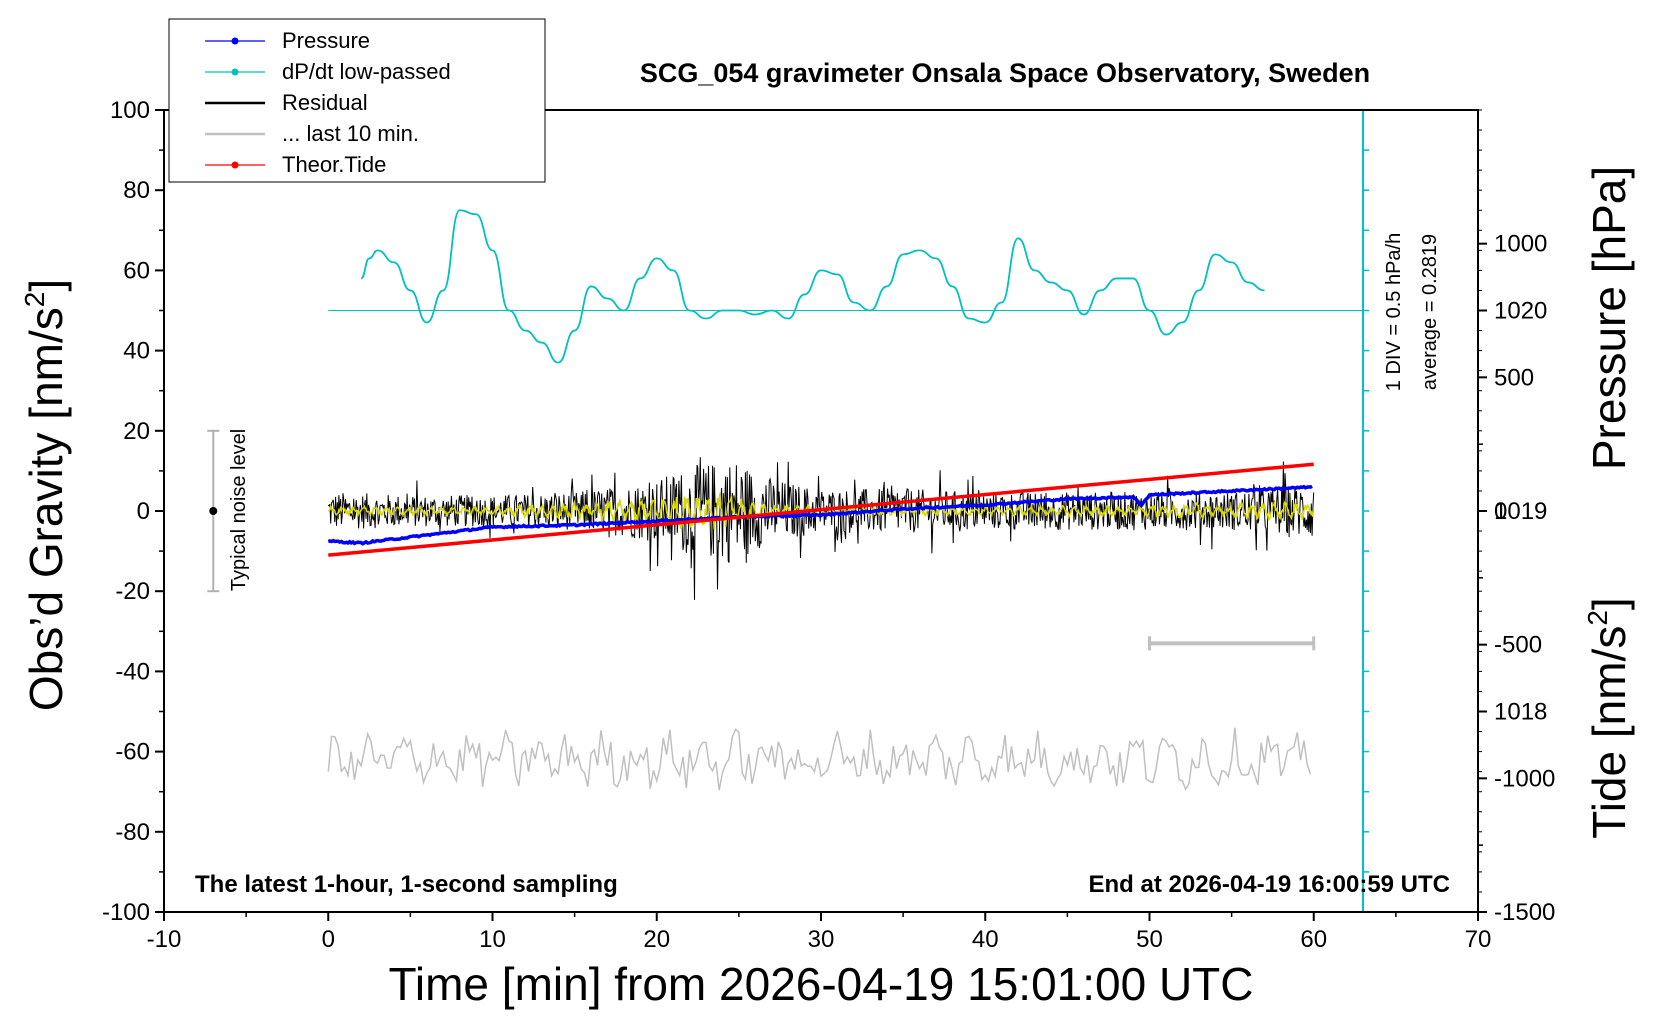 The width and height of the screenshot is (1660, 1025). I want to click on legend-label: dP/dt low-passed, so click(366, 71).